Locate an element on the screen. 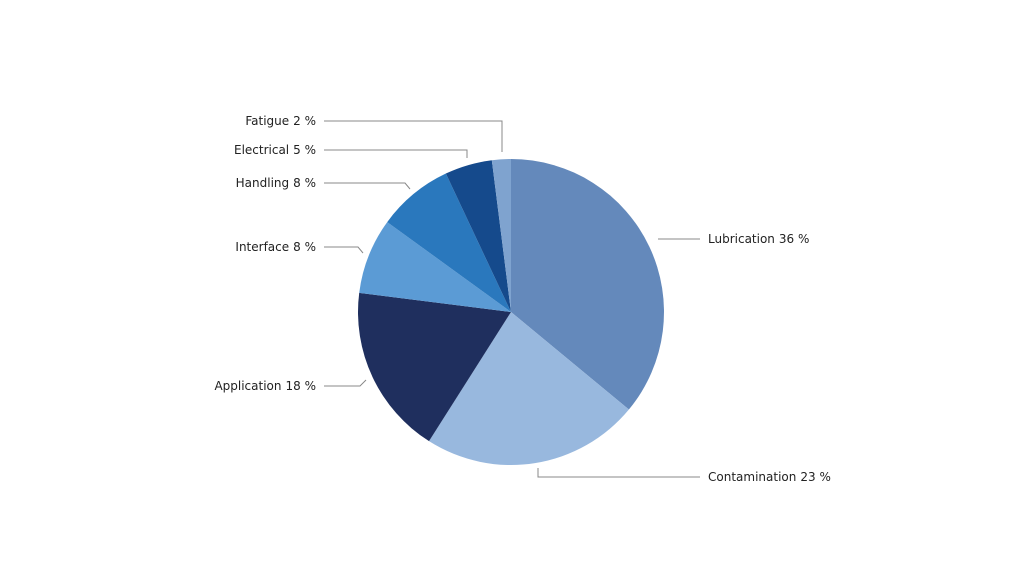 This screenshot has width=1024, height=577. value-label: 5 % is located at coordinates (304, 150).